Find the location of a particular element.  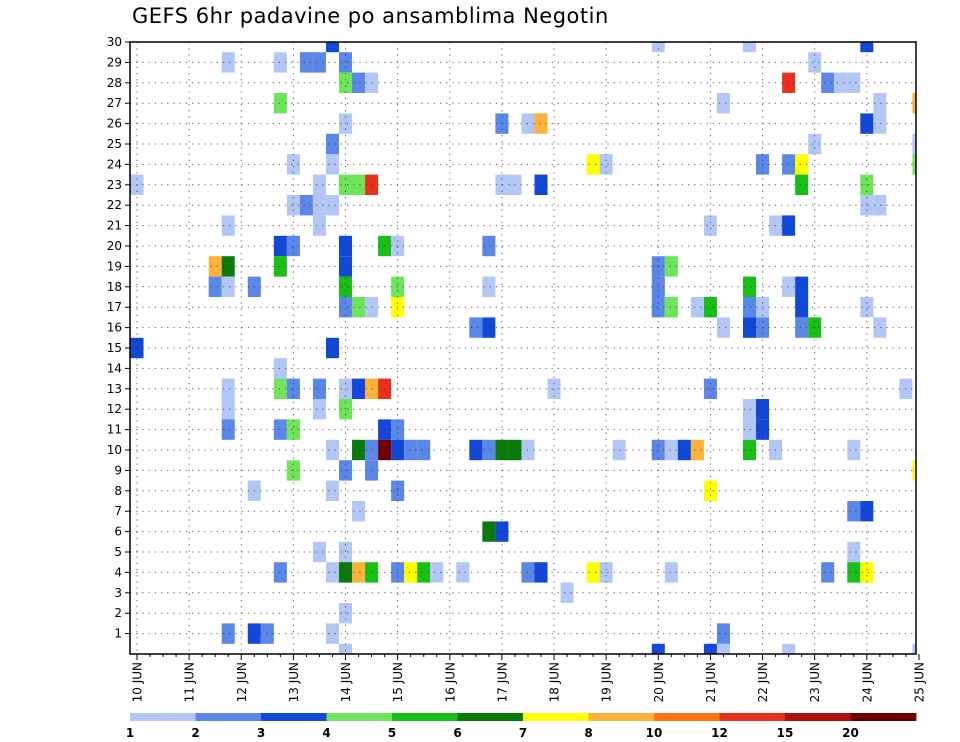

y-tick-label: 18 is located at coordinates (114, 287).